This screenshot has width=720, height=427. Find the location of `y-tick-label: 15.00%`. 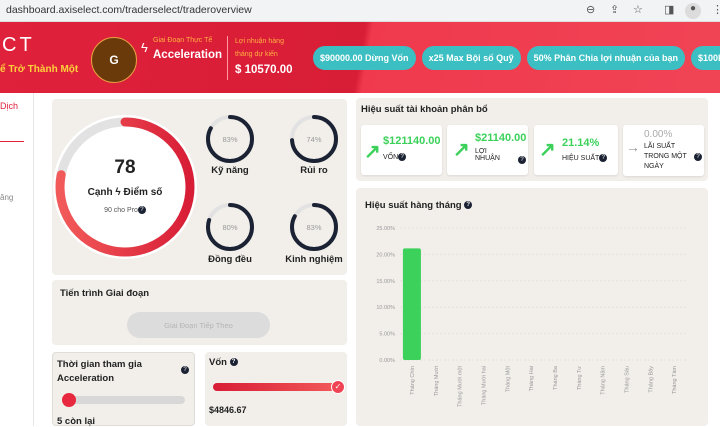

y-tick-label: 15.00% is located at coordinates (385, 282).